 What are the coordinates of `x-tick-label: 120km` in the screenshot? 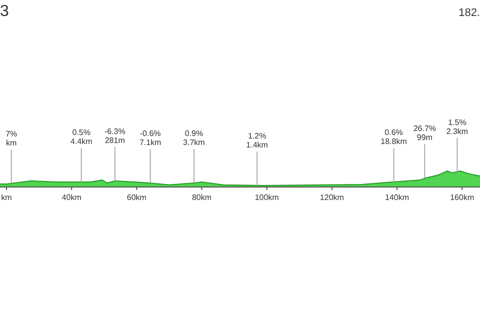 It's located at (332, 197).